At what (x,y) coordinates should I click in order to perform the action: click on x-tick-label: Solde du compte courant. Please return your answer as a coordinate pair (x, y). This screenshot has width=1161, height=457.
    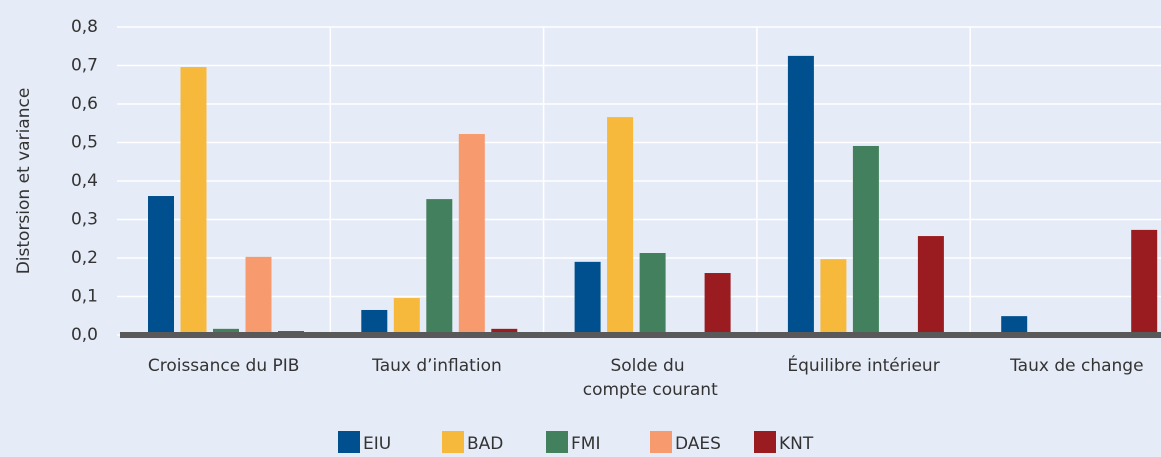
    Looking at the image, I should click on (650, 378).